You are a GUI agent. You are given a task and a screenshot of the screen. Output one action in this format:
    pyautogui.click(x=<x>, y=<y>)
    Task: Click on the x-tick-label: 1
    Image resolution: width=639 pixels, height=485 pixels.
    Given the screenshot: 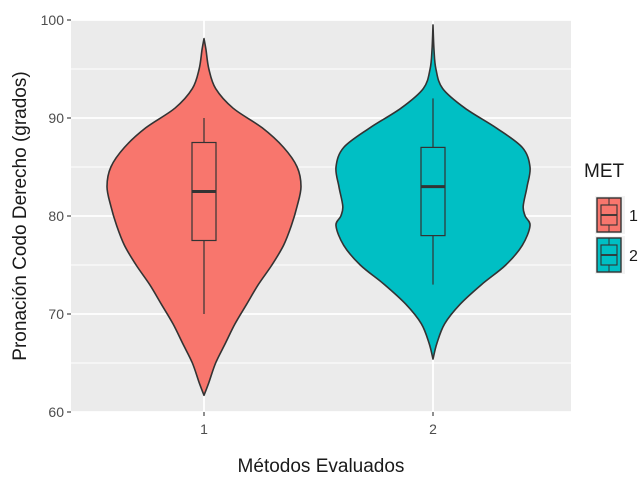 What is the action you would take?
    pyautogui.click(x=204, y=429)
    